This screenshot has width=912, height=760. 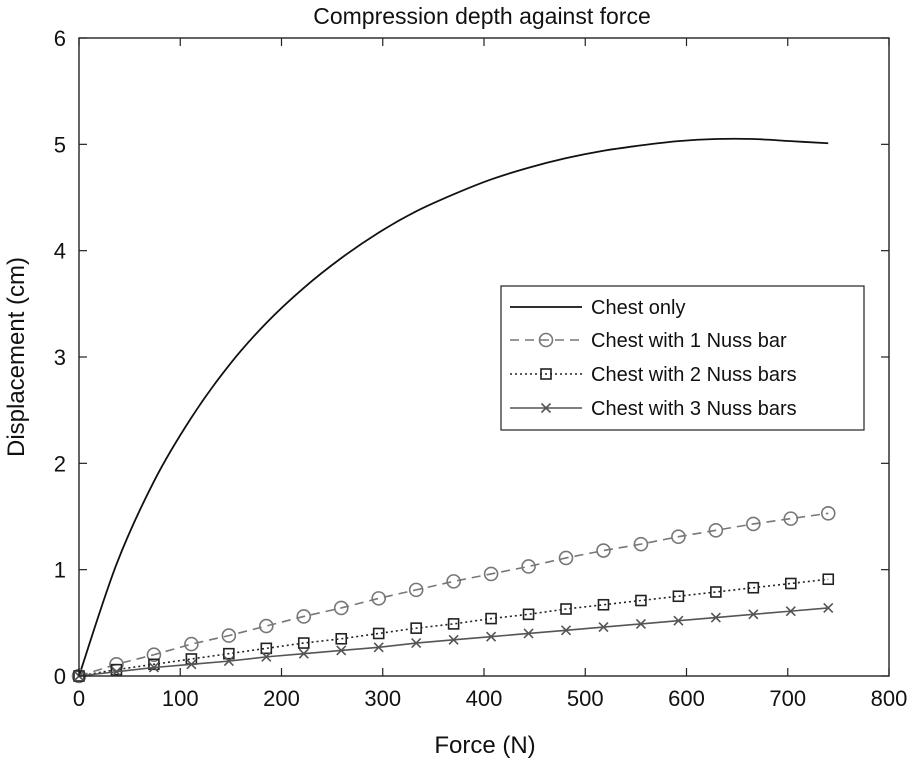 What do you see at coordinates (60, 570) in the screenshot?
I see `y-tick-label: 1` at bounding box center [60, 570].